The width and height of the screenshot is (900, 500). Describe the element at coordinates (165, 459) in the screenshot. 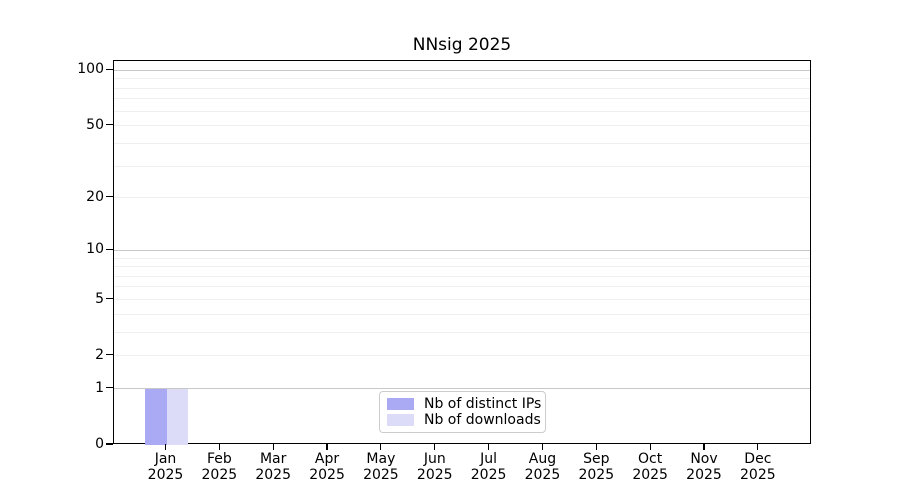

I see `x-tick-month: Jan` at that location.